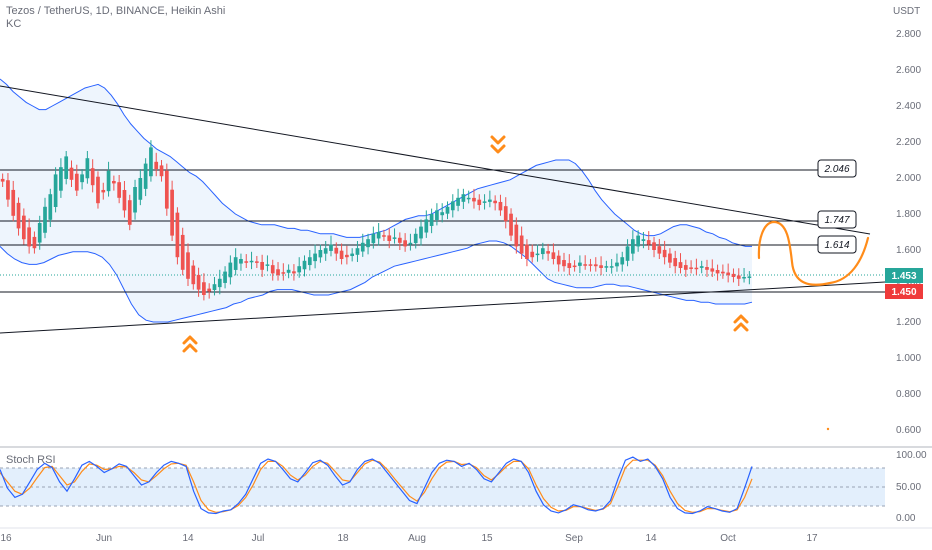 Image resolution: width=932 pixels, height=550 pixels. Describe the element at coordinates (31, 460) in the screenshot. I see `stoch-rsi-title: Stoch RSI` at that location.